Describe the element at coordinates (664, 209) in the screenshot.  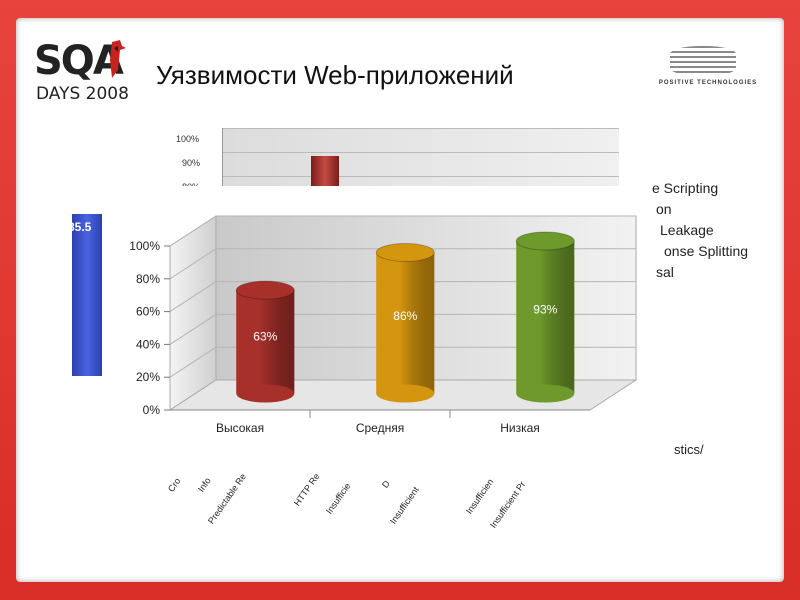
I see `legend-fragment: on` at that location.